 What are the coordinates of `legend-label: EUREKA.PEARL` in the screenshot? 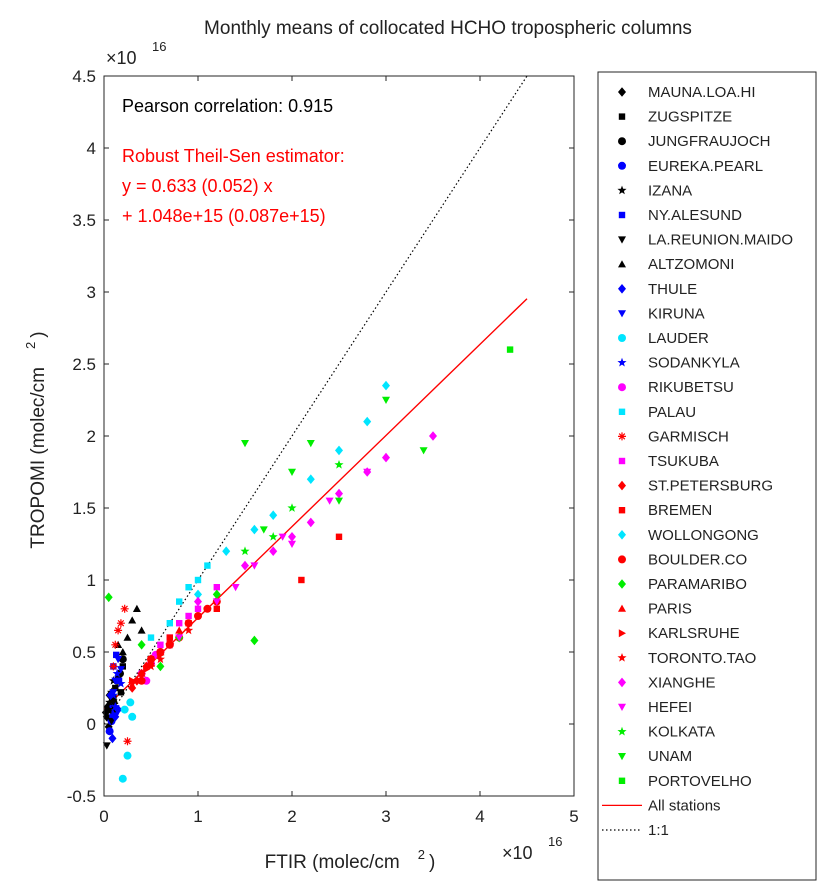 It's located at (705, 166).